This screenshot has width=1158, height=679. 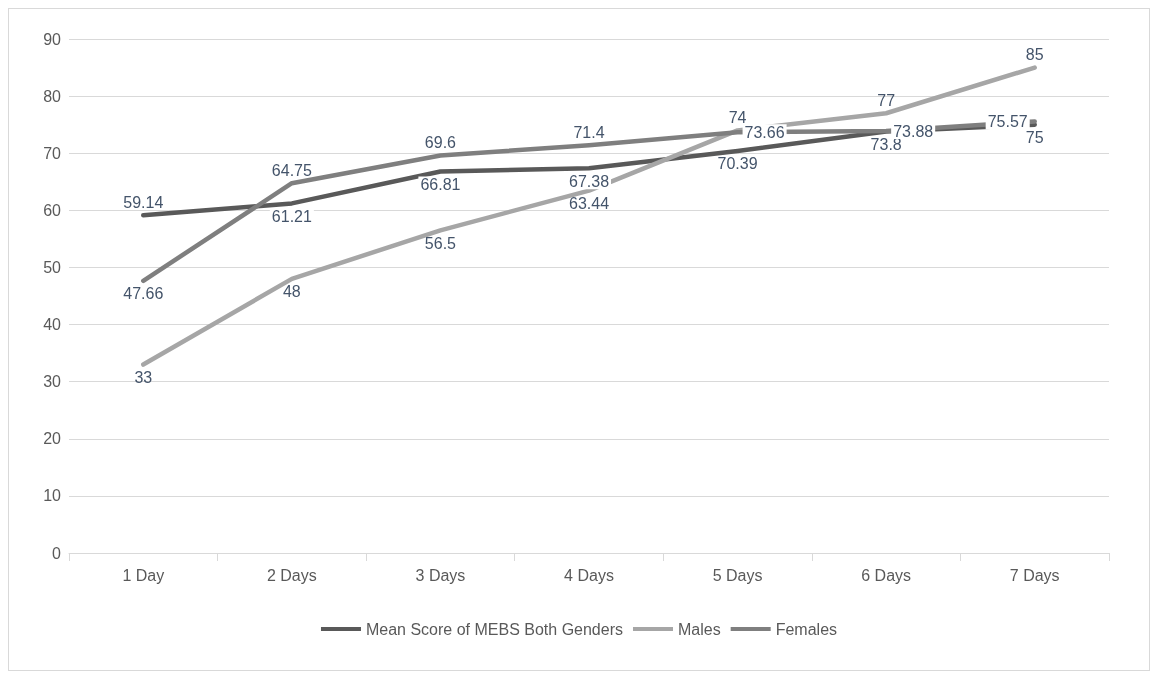 What do you see at coordinates (52, 439) in the screenshot?
I see `y-tick-label: 20` at bounding box center [52, 439].